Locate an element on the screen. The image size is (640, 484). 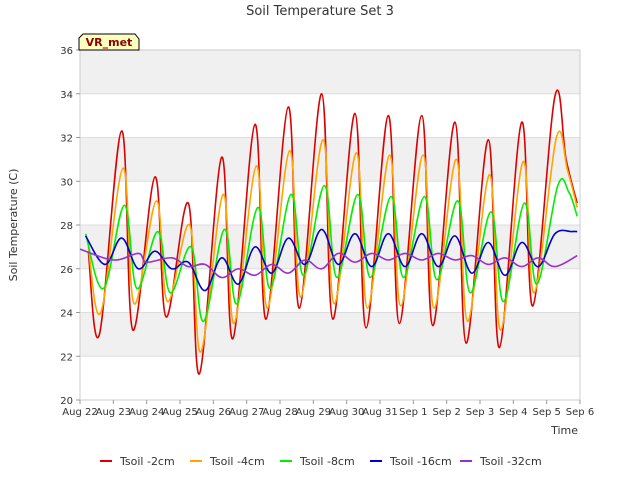
x-tick-label: Aug 25 is located at coordinates (179, 412).